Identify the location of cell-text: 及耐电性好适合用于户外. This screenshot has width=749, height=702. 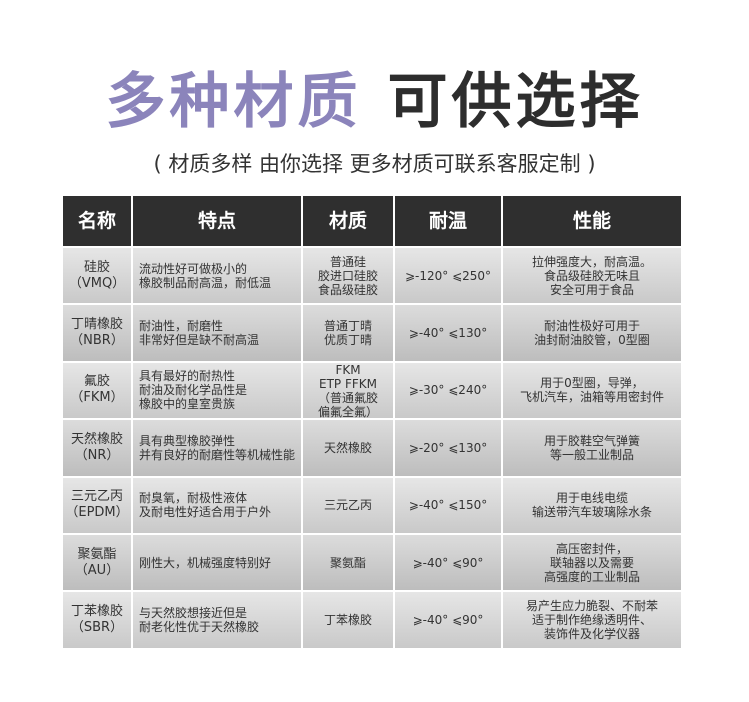
(205, 512).